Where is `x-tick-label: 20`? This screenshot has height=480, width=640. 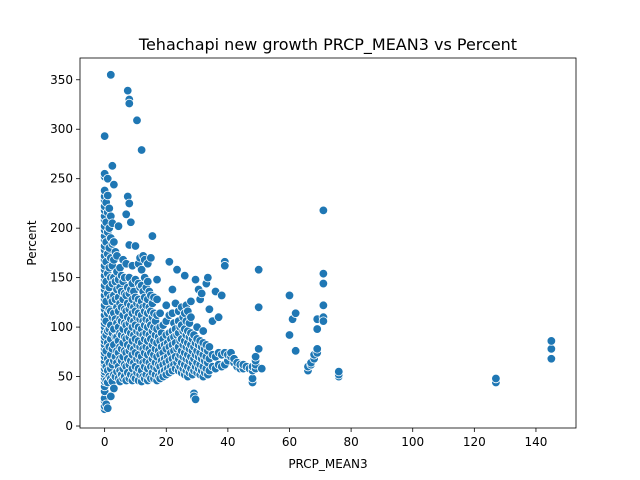
x-tick-label: 20 is located at coordinates (166, 442).